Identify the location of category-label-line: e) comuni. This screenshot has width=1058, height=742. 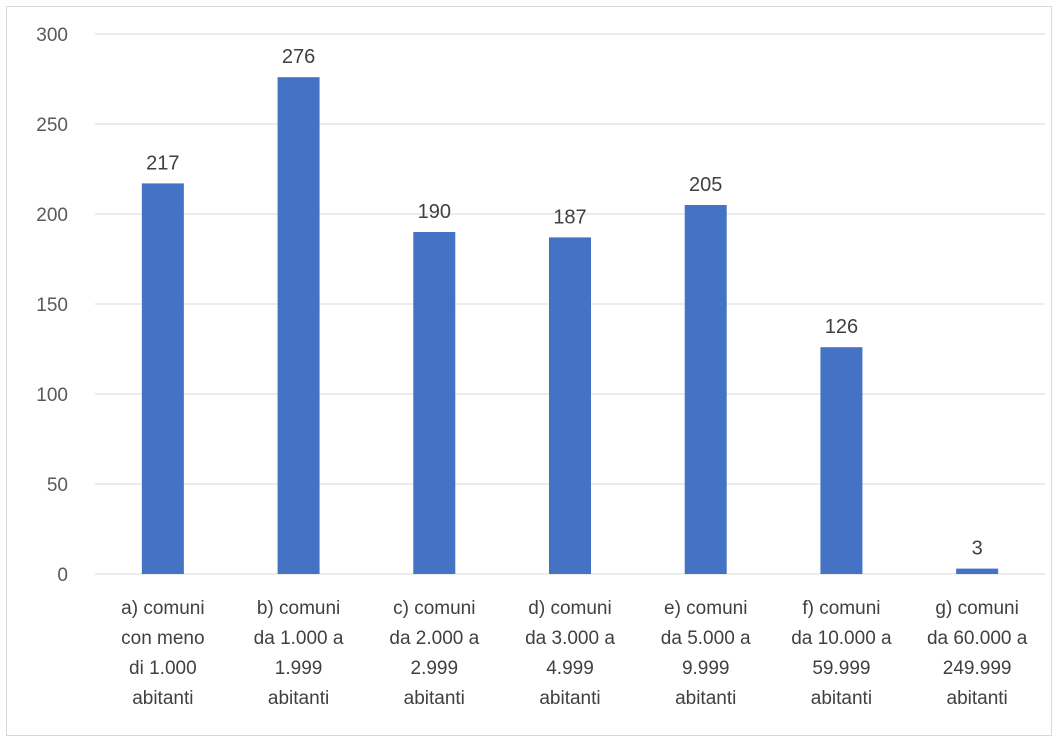
(705, 608).